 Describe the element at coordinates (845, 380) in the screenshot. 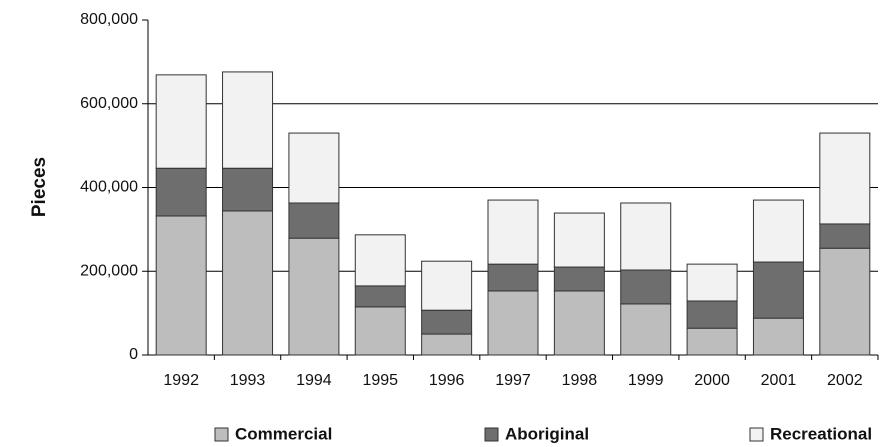

I see `x-tick-label: 2002` at that location.